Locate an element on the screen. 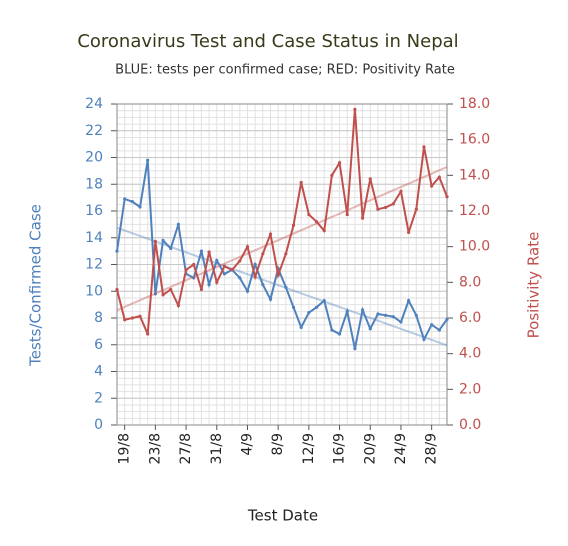 The height and width of the screenshot is (546, 568). y-axis-label: Tests/Confirmed Case is located at coordinates (36, 285).